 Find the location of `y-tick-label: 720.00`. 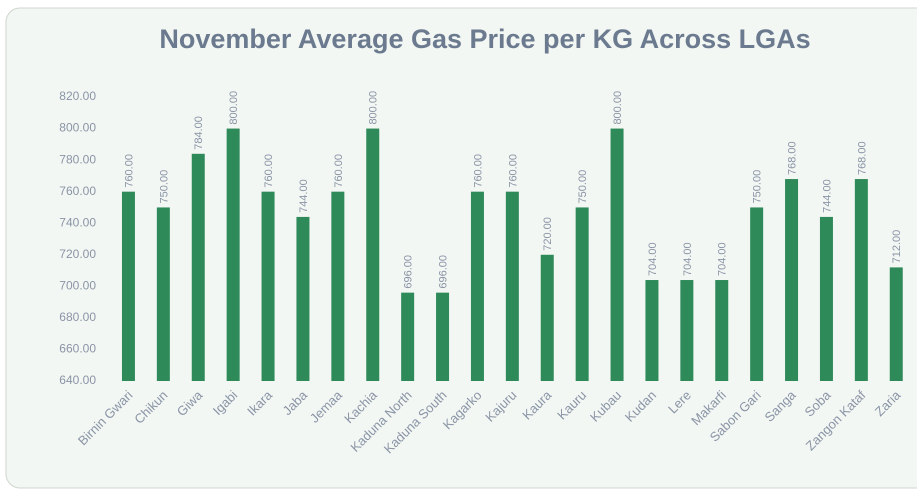

y-tick-label: 720.00 is located at coordinates (77, 254).